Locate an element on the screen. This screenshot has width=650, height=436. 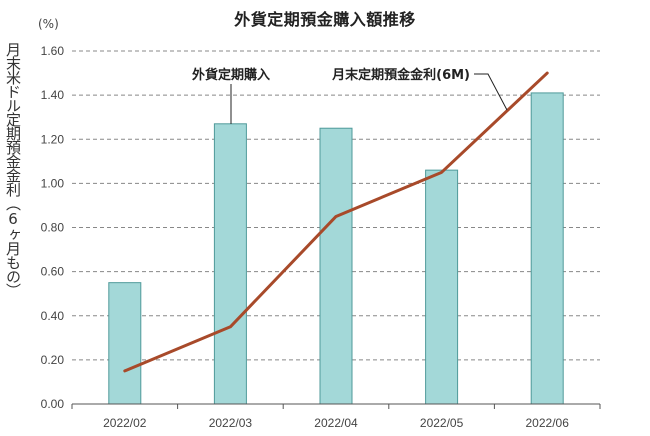
x-tick-label: 2022/02 is located at coordinates (125, 423).